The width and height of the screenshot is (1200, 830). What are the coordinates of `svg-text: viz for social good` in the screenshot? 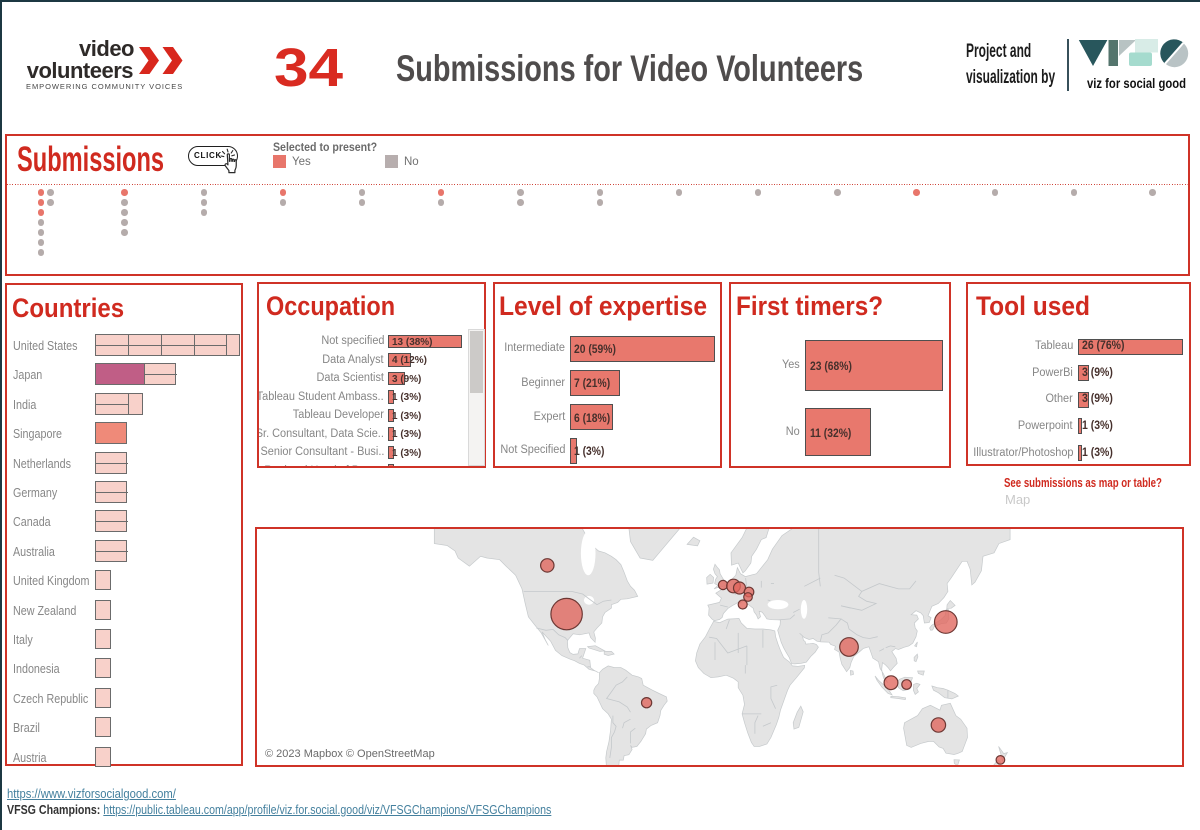 It's located at (1136, 83).